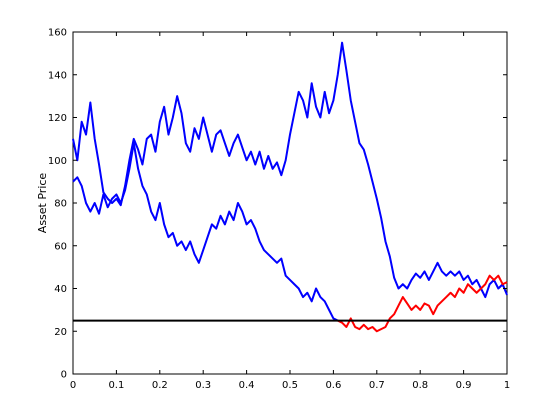 The height and width of the screenshot is (420, 560). I want to click on y-tick-label: 20, so click(60, 332).